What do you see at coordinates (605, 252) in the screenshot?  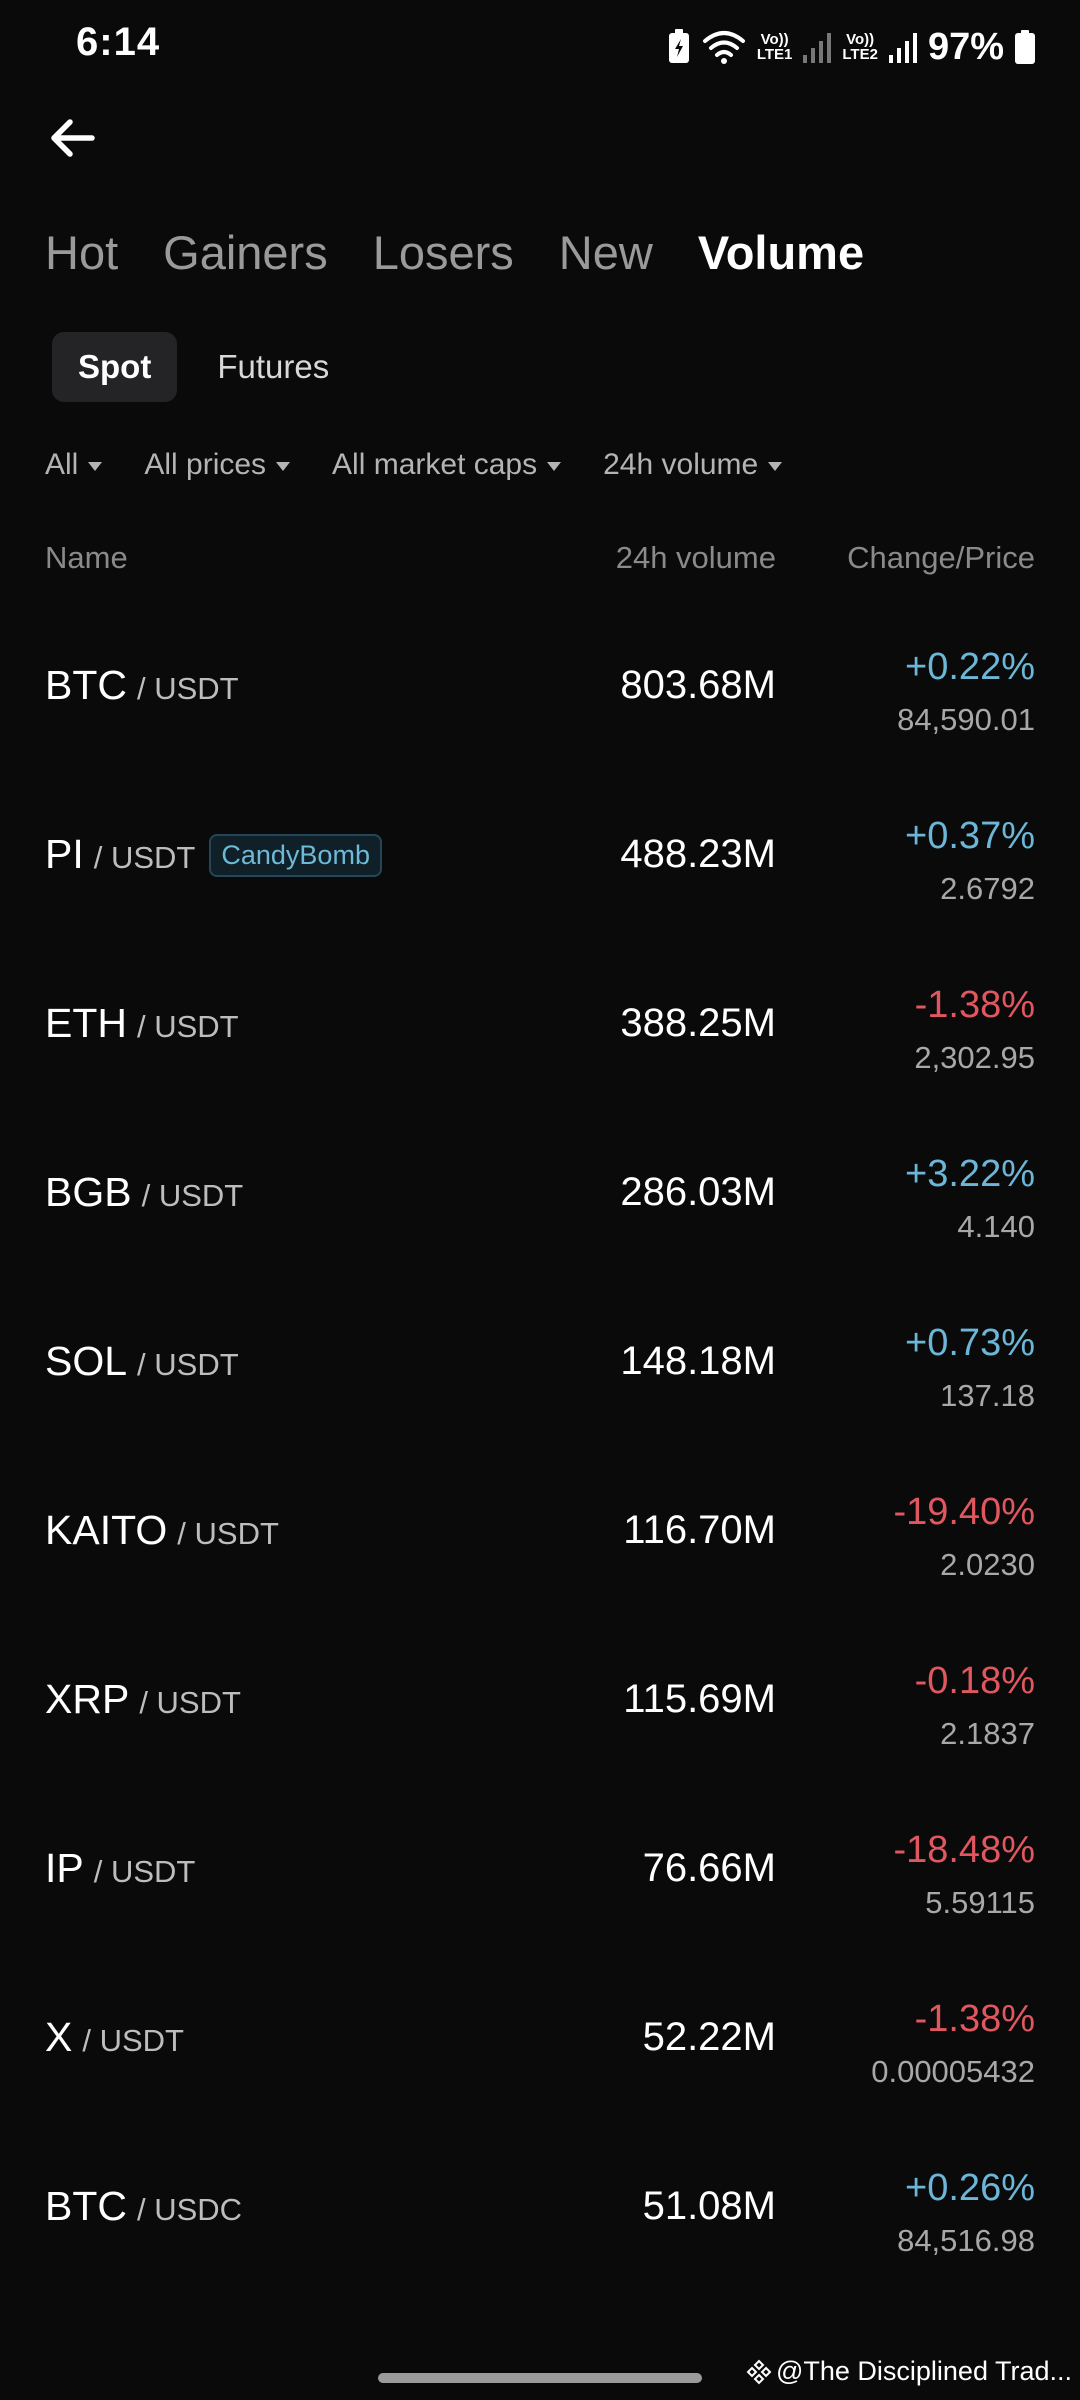 I see `tab-new: New` at bounding box center [605, 252].